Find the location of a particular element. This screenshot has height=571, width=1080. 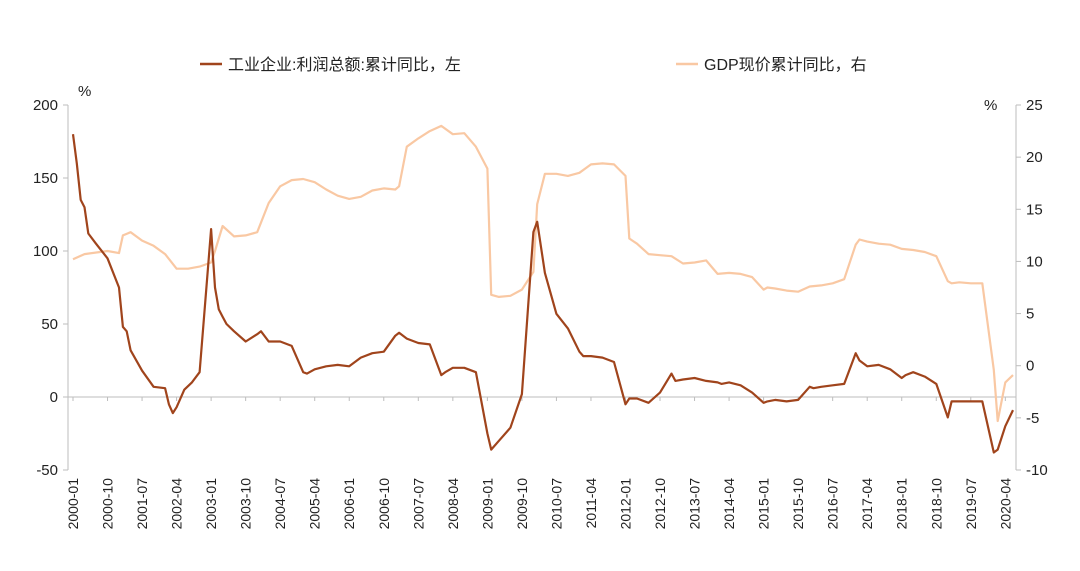

left-axis-tick-label: 150 is located at coordinates (45, 178).